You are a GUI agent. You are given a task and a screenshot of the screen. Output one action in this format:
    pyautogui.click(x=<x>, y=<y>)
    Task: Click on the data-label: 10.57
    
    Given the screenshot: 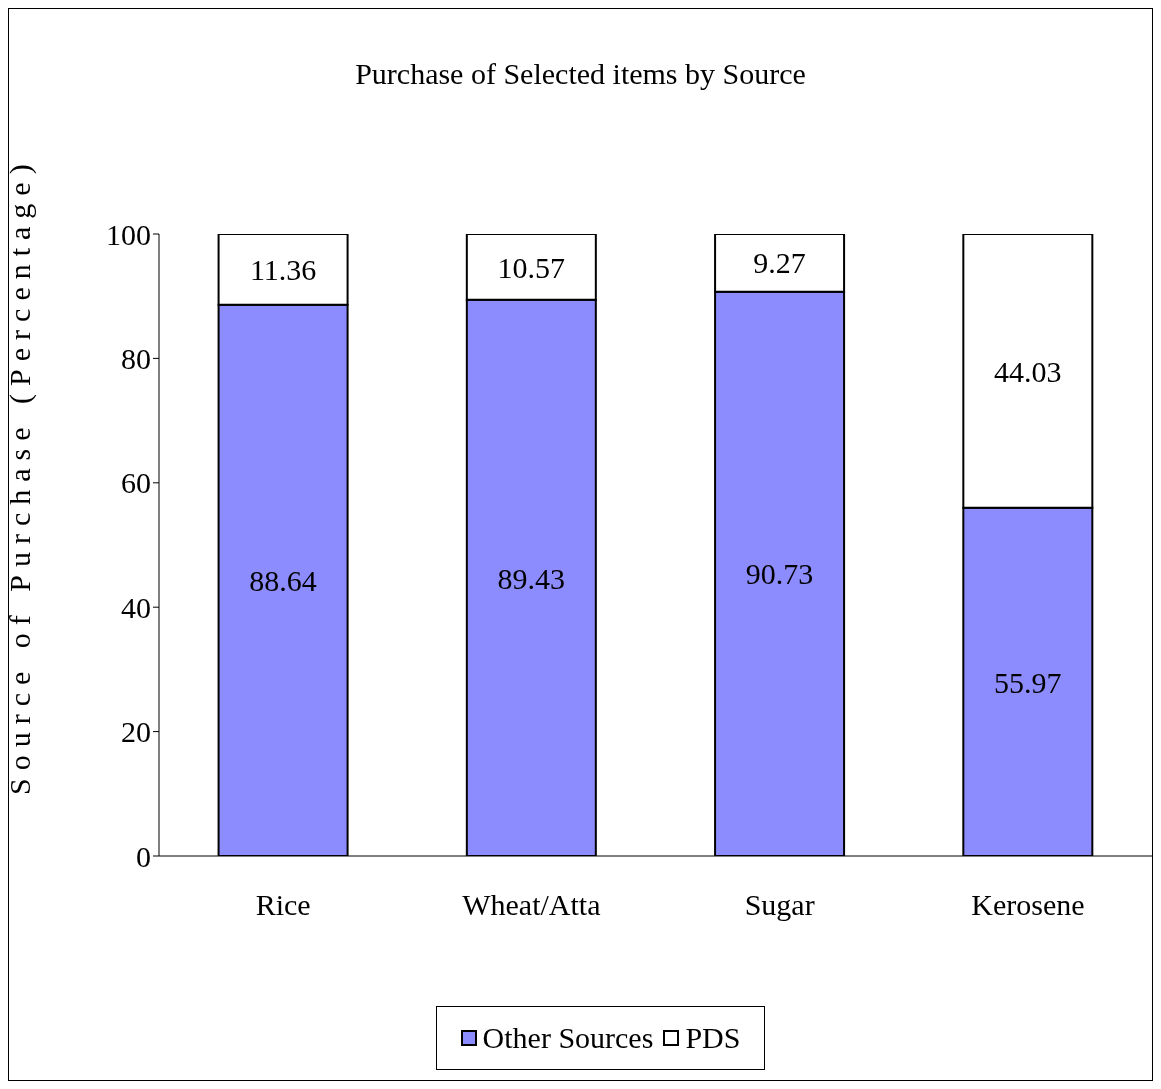 What is the action you would take?
    pyautogui.click(x=531, y=267)
    